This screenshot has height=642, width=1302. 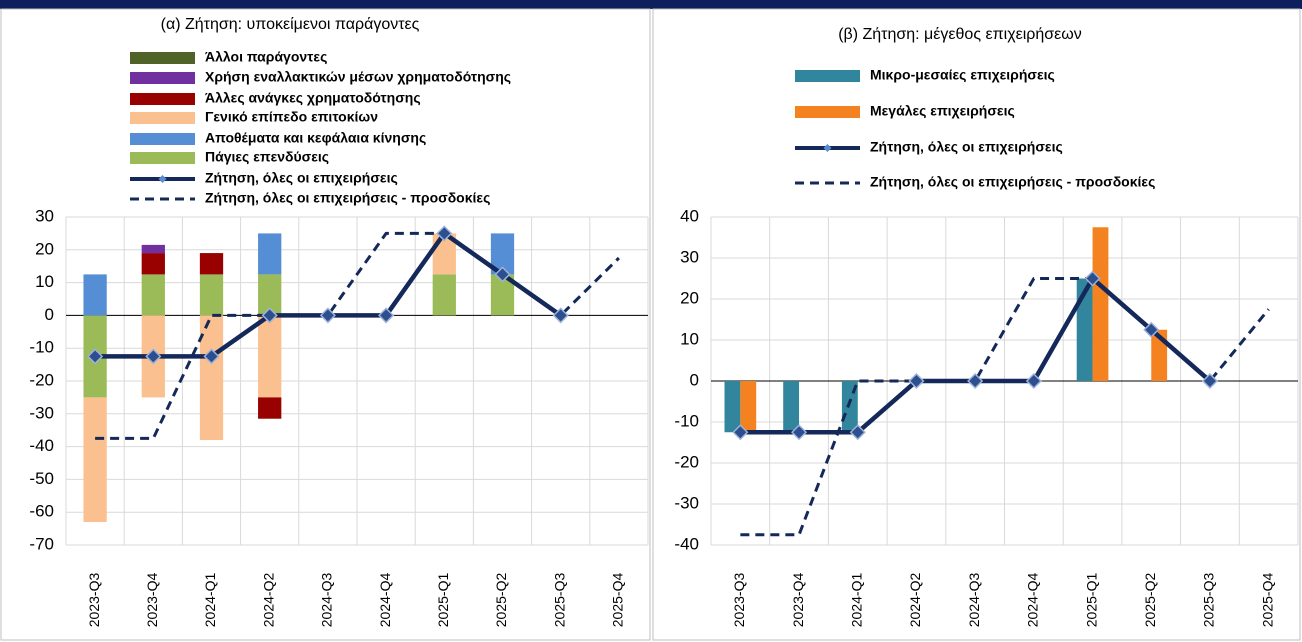 What do you see at coordinates (266, 57) in the screenshot?
I see `legend-label: Άλλοι παράγοντες` at bounding box center [266, 57].